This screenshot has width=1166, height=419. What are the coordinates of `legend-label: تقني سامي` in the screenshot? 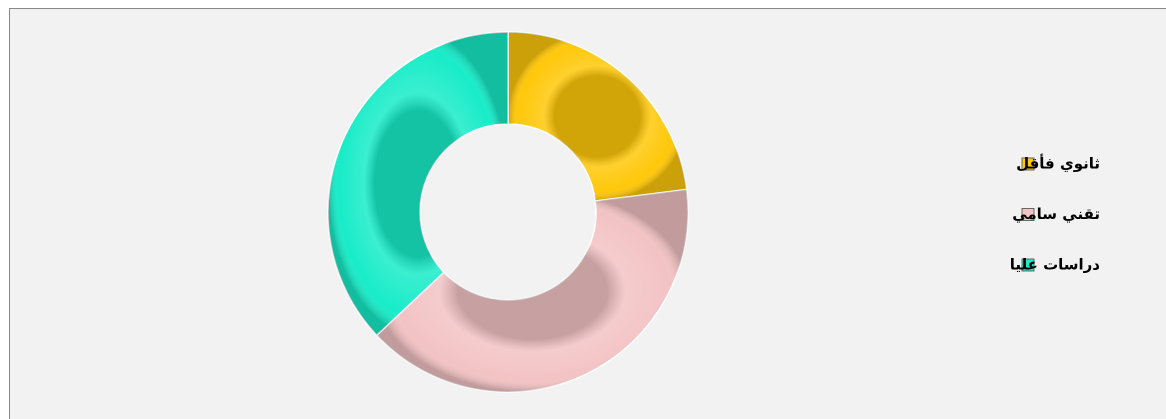 It's located at (1056, 214).